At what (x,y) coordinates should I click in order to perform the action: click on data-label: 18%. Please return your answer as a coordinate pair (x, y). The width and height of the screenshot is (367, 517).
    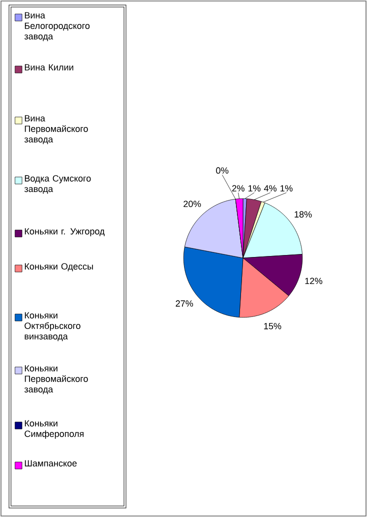
    Looking at the image, I should click on (303, 214).